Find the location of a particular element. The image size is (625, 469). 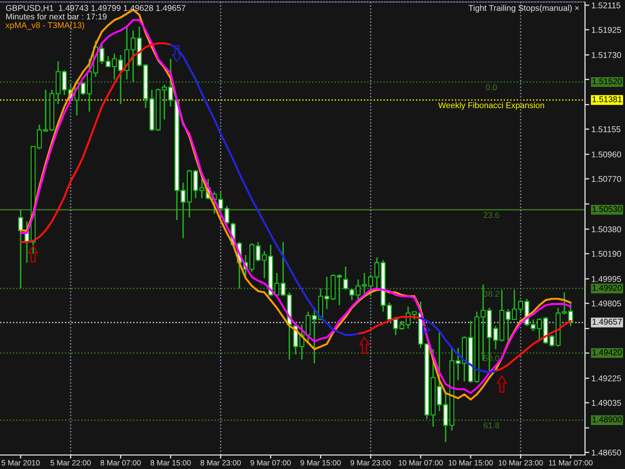

ref-line-label: 1.51381 is located at coordinates (607, 99).